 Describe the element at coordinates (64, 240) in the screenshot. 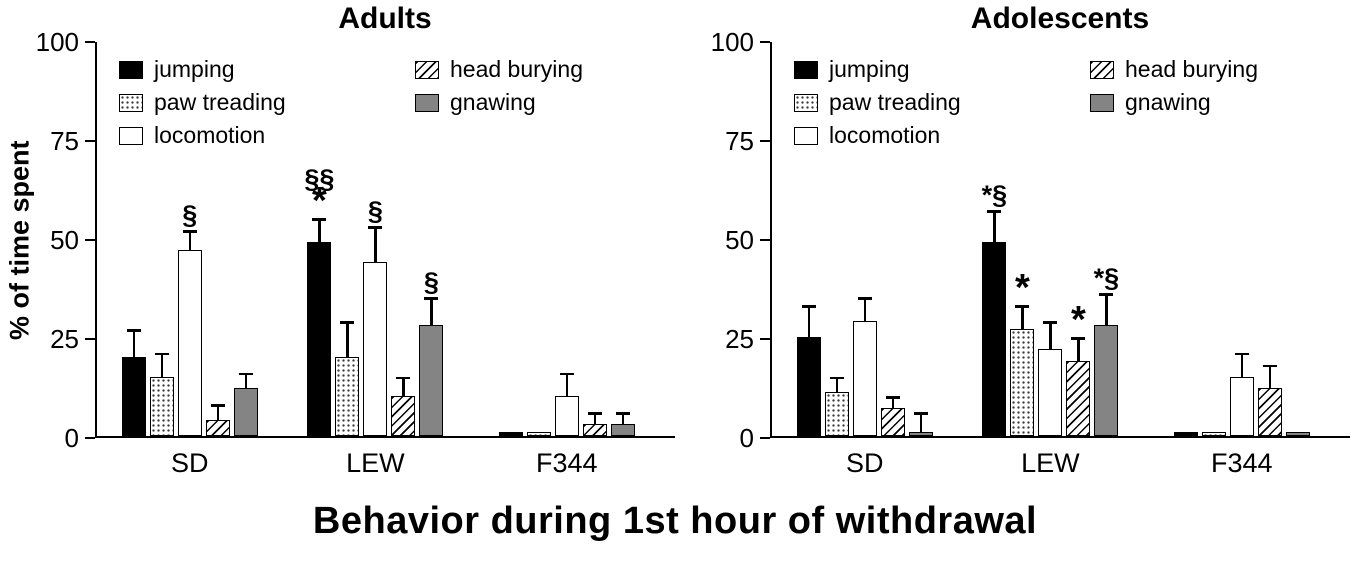

I see `y-axis-tick-label: 50` at that location.